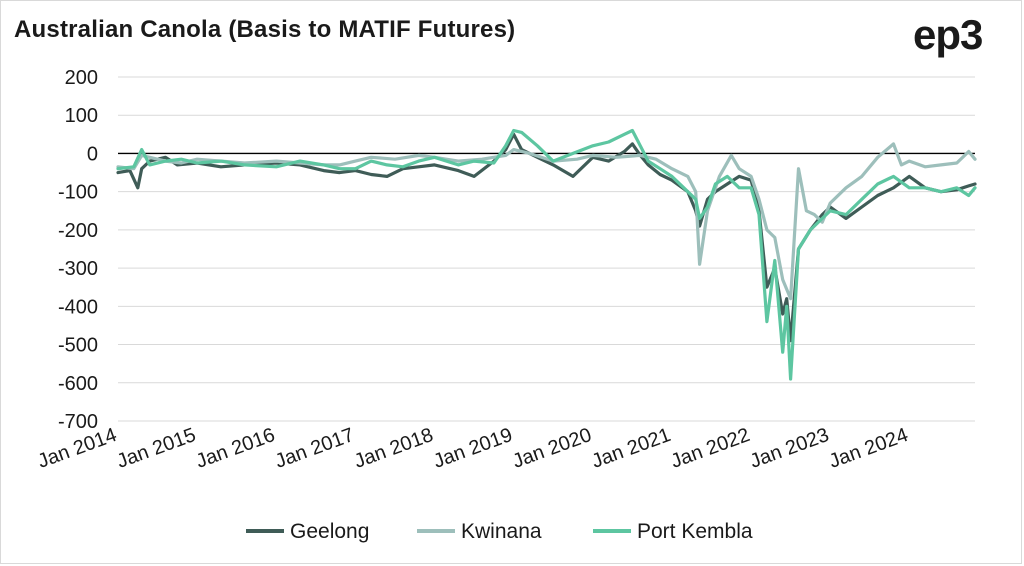 The image size is (1024, 566). What do you see at coordinates (631, 448) in the screenshot?
I see `x-tick-label: Jan 2021` at bounding box center [631, 448].